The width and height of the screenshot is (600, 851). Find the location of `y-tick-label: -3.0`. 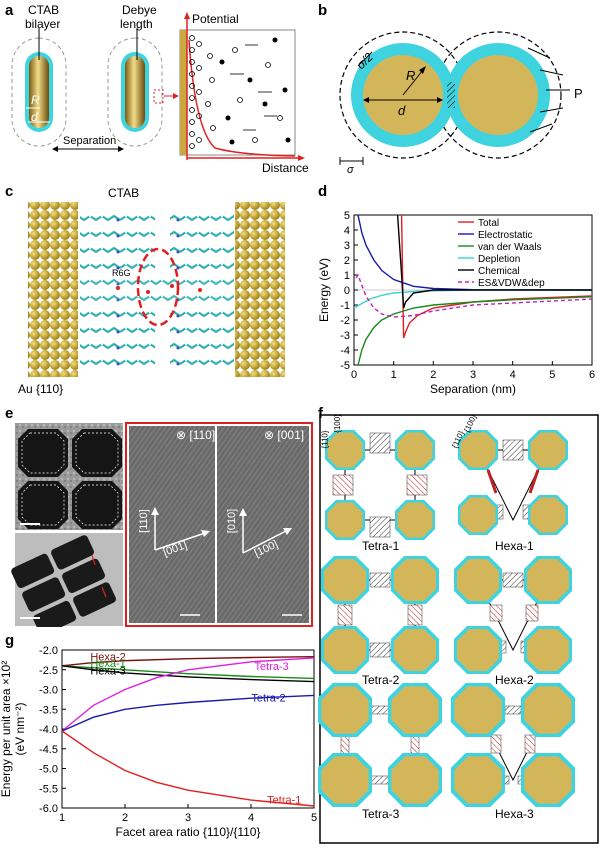

y-tick-label: -3.0 is located at coordinates (48, 691).